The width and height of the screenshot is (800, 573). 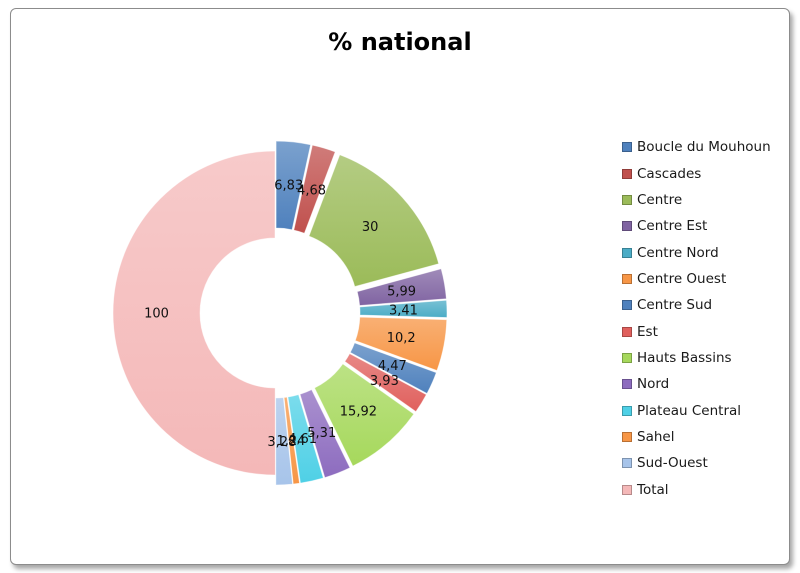 What do you see at coordinates (653, 489) in the screenshot?
I see `legend-label: Total` at bounding box center [653, 489].